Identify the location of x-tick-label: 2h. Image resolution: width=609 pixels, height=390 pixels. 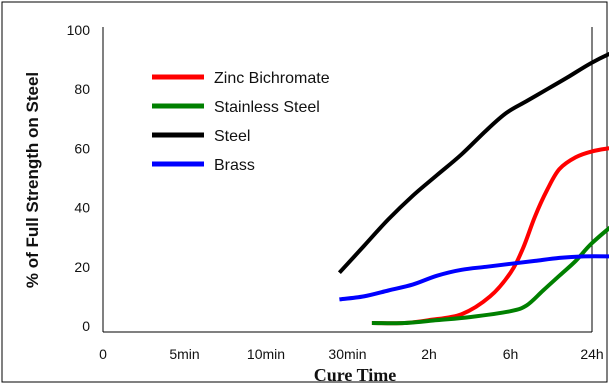
(429, 354).